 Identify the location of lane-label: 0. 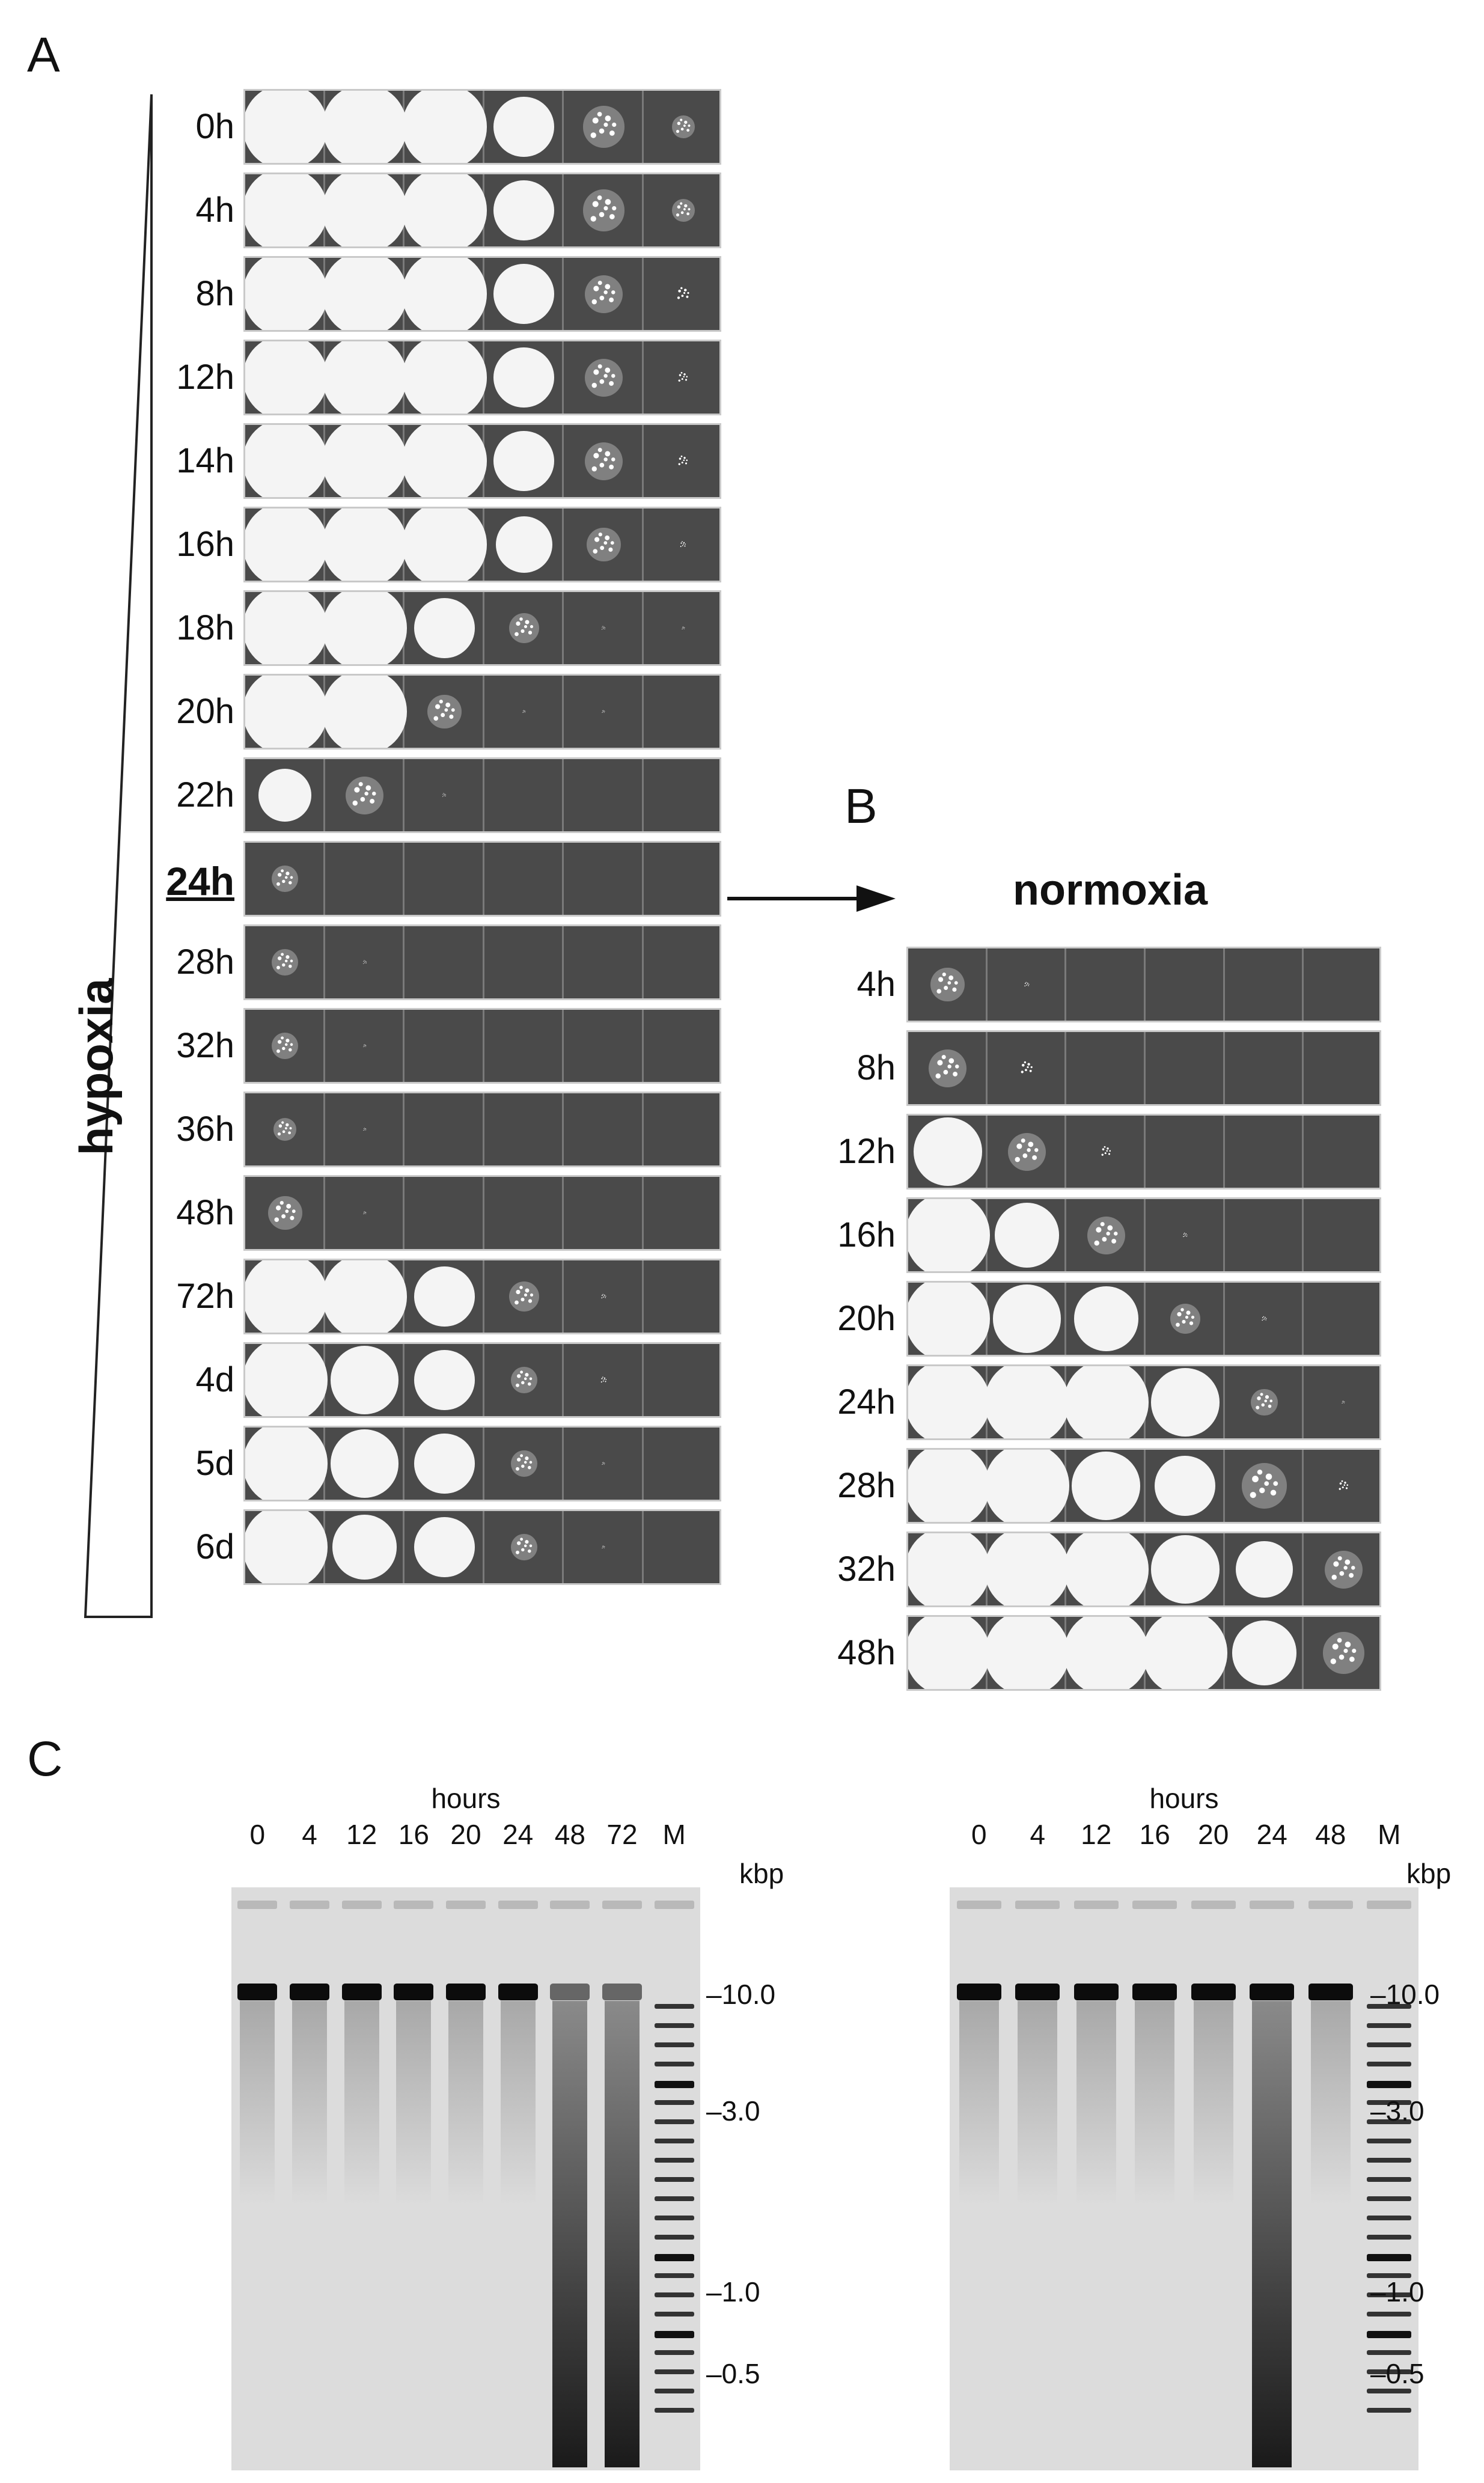
(258, 1834).